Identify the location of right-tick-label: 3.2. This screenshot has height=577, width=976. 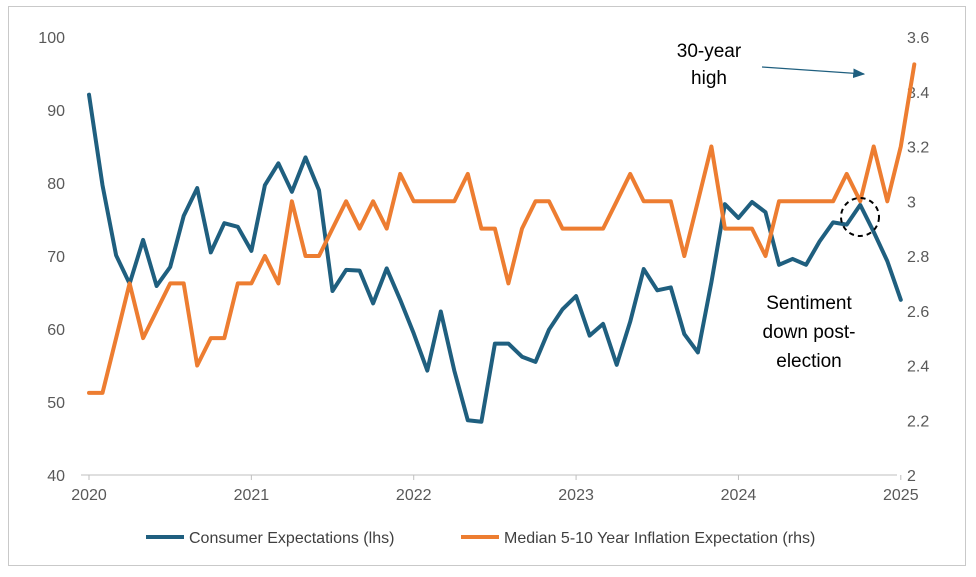
(918, 148).